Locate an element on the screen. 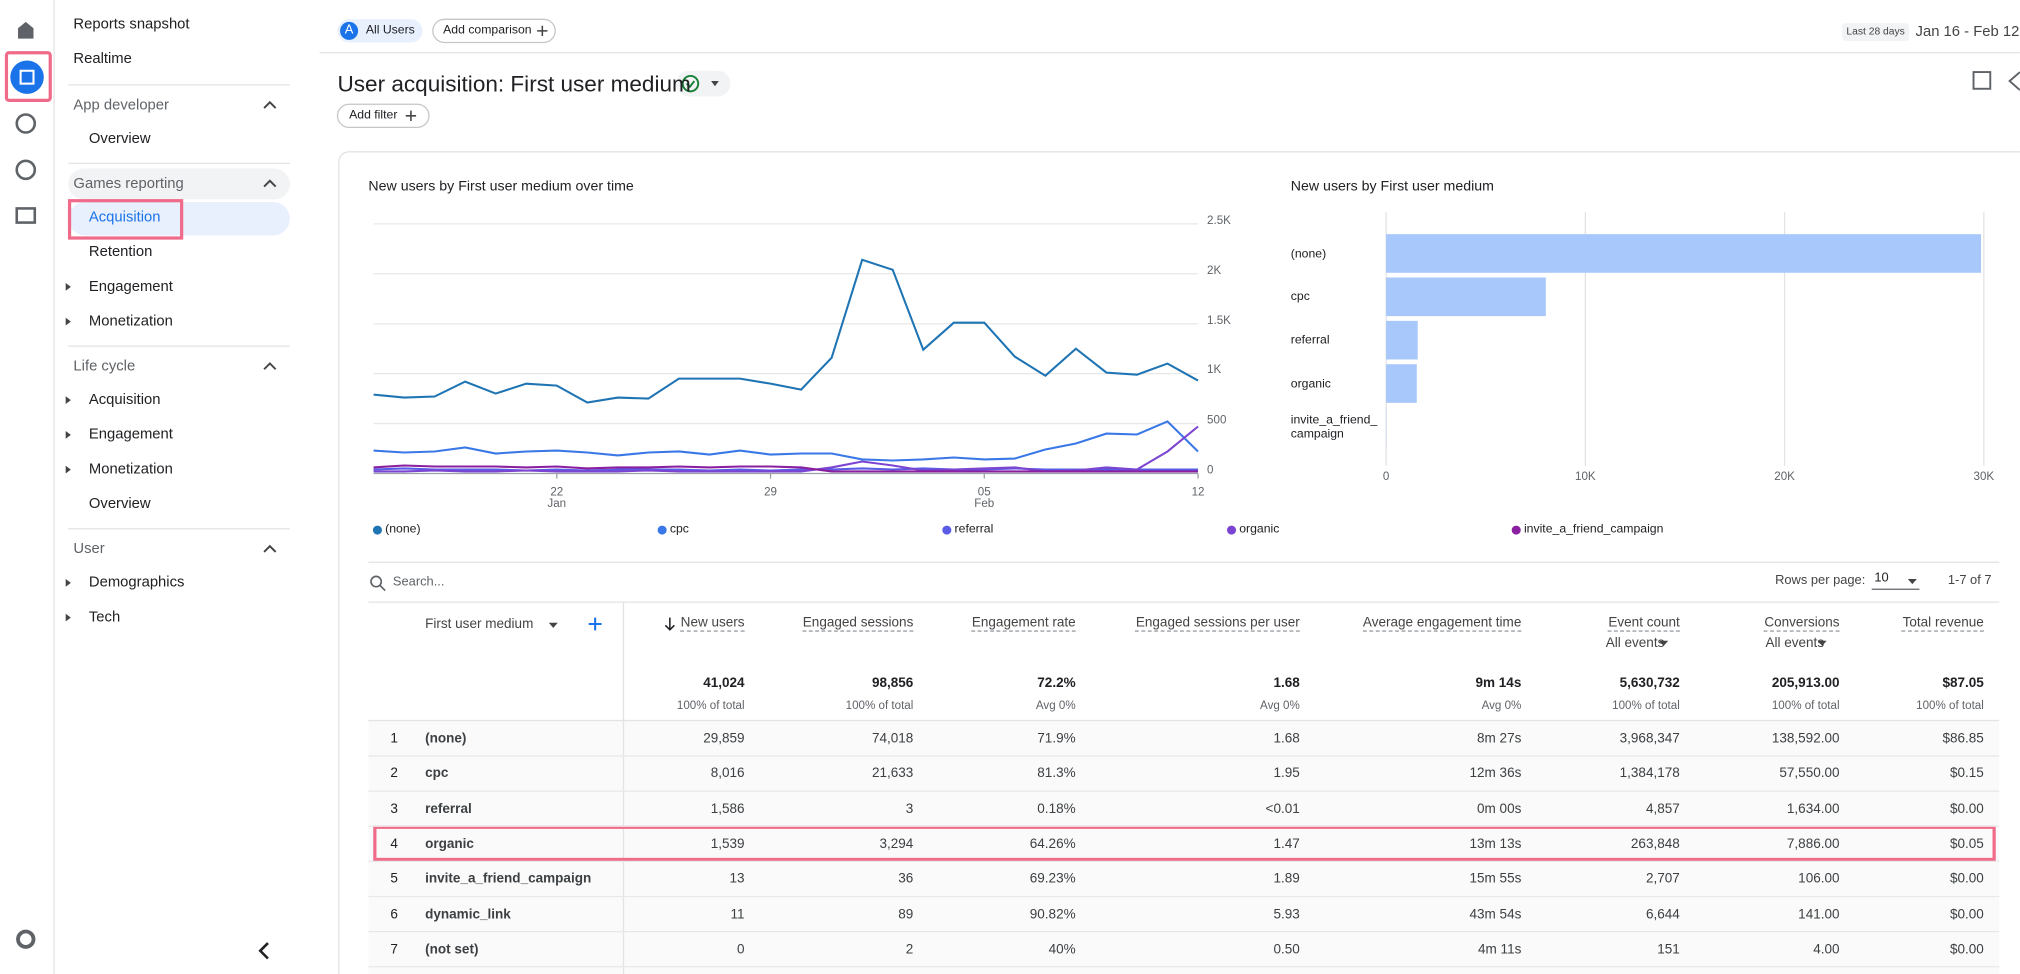 The width and height of the screenshot is (2020, 974). legend-label: (none) is located at coordinates (403, 529).